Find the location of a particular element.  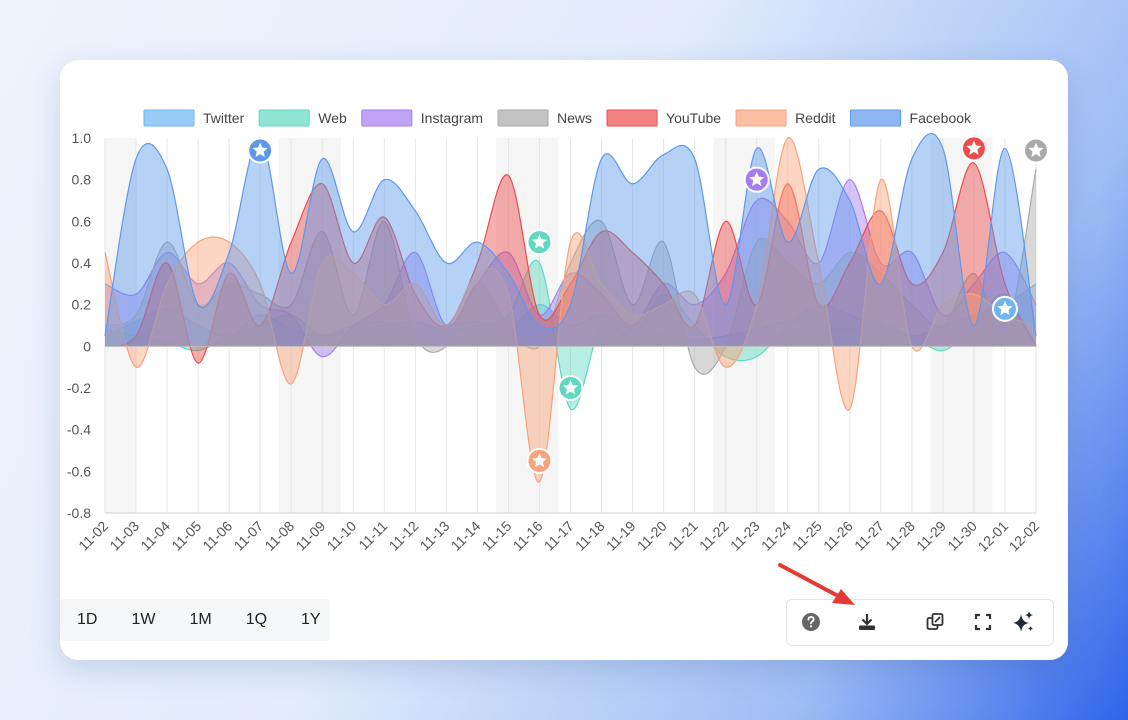

y-tick-label: -0.6 is located at coordinates (79, 471).